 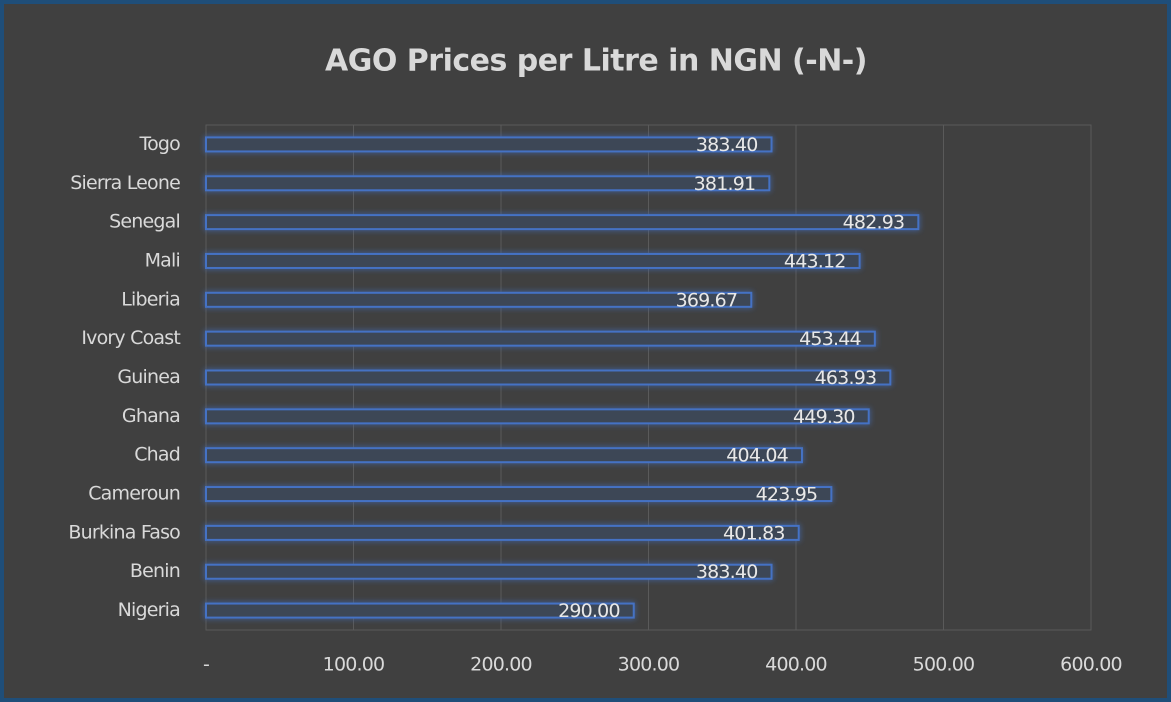 What do you see at coordinates (846, 378) in the screenshot?
I see `data-label: 463.93` at bounding box center [846, 378].